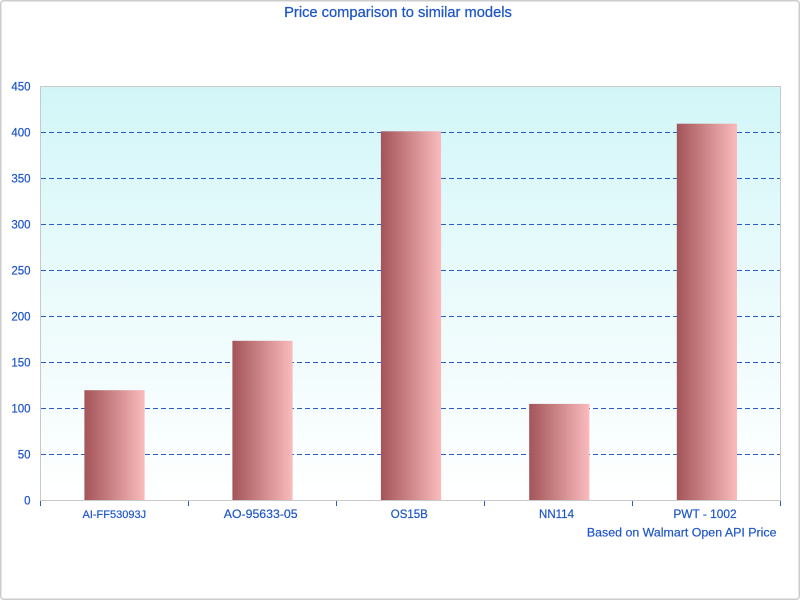  I want to click on svg-text: 300, so click(20, 226).